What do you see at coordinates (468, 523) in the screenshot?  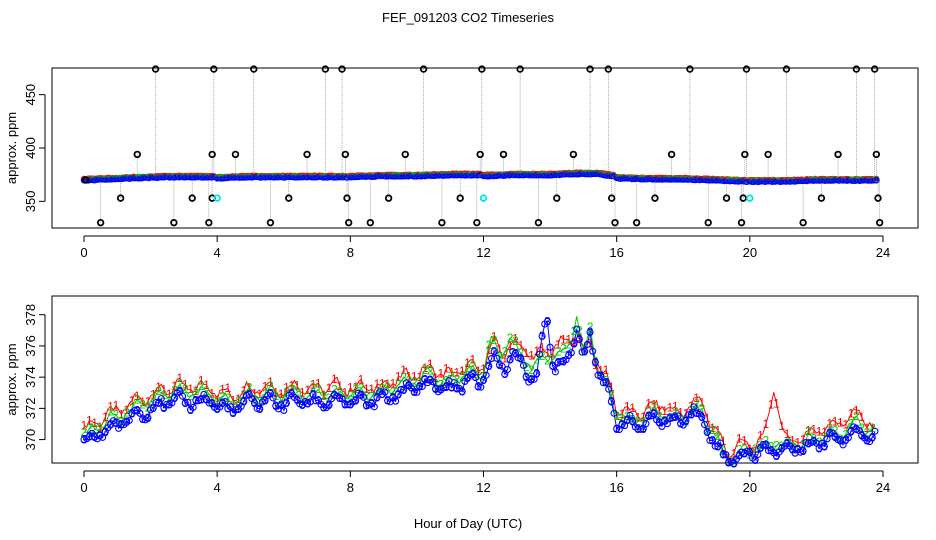 I see `x-axis-title: Hour of Day (UTC)` at bounding box center [468, 523].